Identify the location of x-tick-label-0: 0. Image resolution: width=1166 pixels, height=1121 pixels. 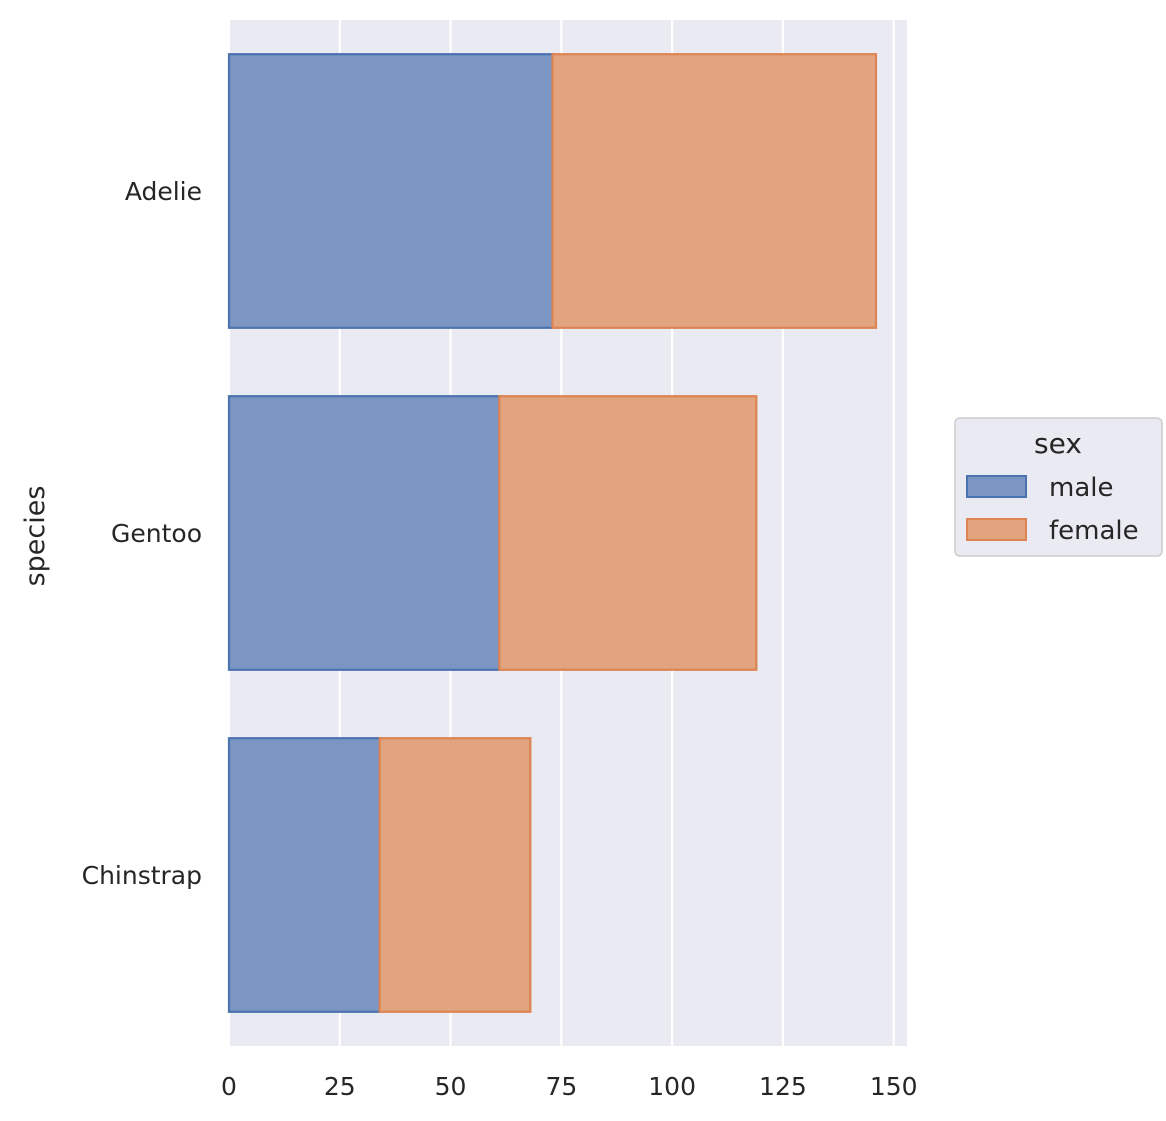
(229, 1086).